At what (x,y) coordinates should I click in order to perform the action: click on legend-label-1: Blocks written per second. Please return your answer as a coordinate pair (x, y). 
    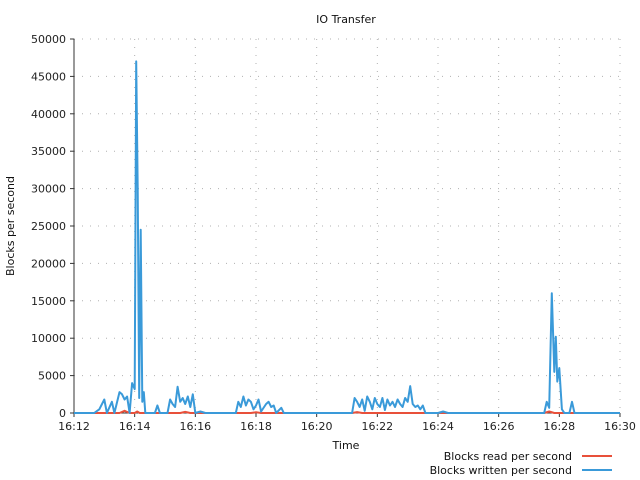
    Looking at the image, I should click on (501, 470).